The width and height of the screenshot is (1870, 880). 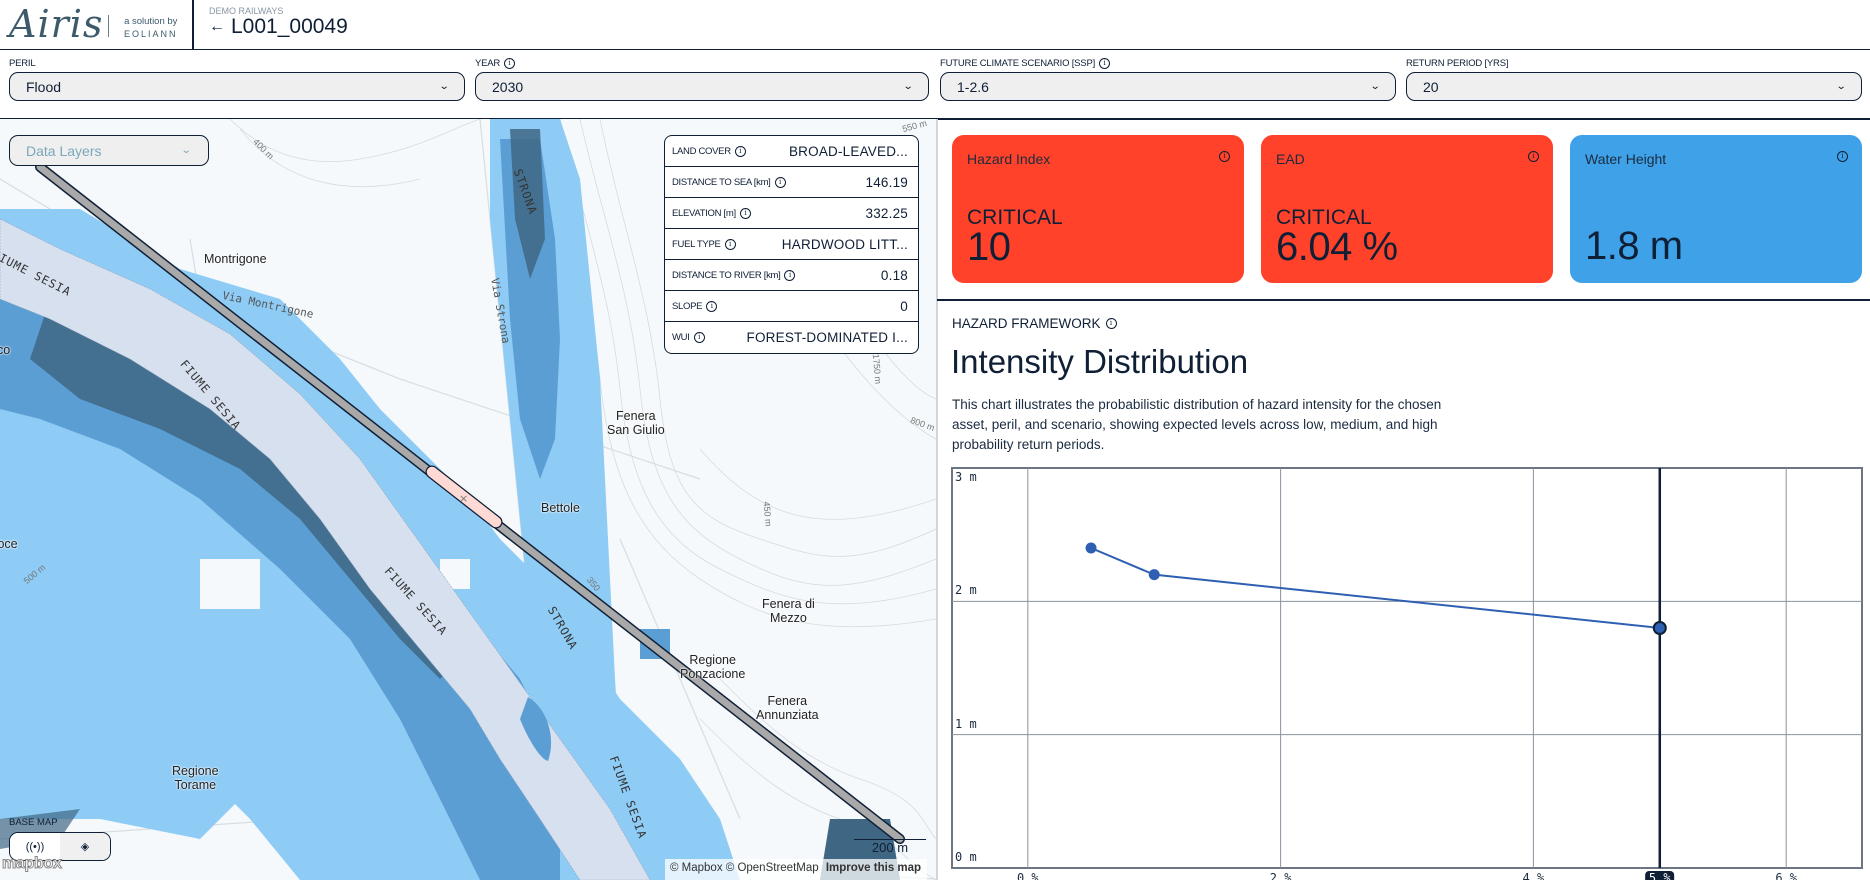 I want to click on hazard-framework-label: HAZARD FRAMEWORK i, so click(x=1034, y=323).